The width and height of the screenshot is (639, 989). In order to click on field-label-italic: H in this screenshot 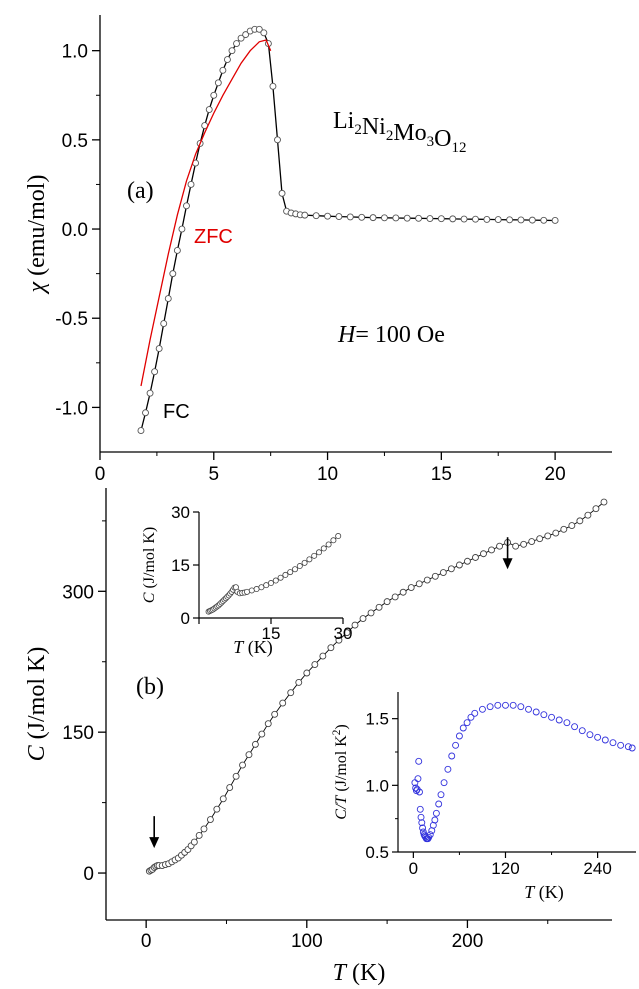, I will do `click(347, 335)`.